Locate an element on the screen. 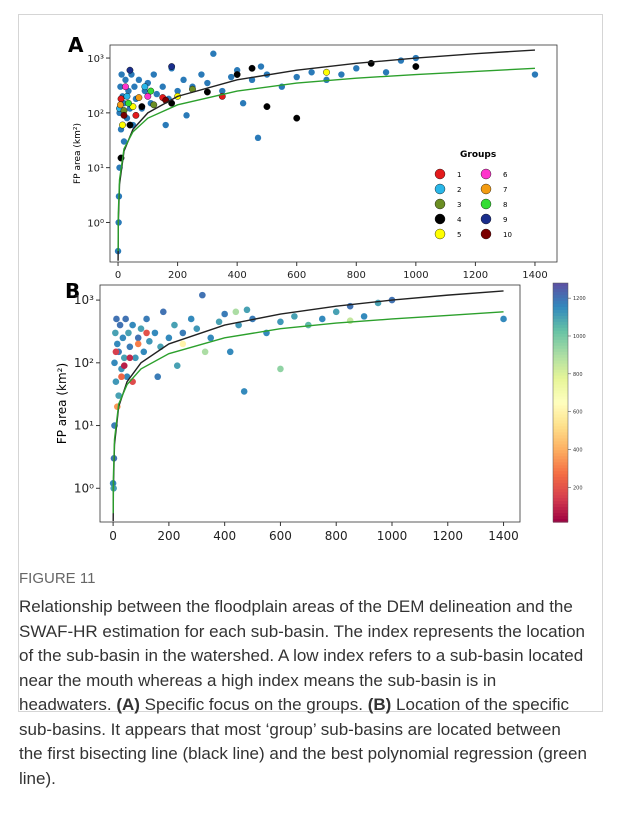 This screenshot has width=622, height=834. legend-label: 1 is located at coordinates (459, 175).